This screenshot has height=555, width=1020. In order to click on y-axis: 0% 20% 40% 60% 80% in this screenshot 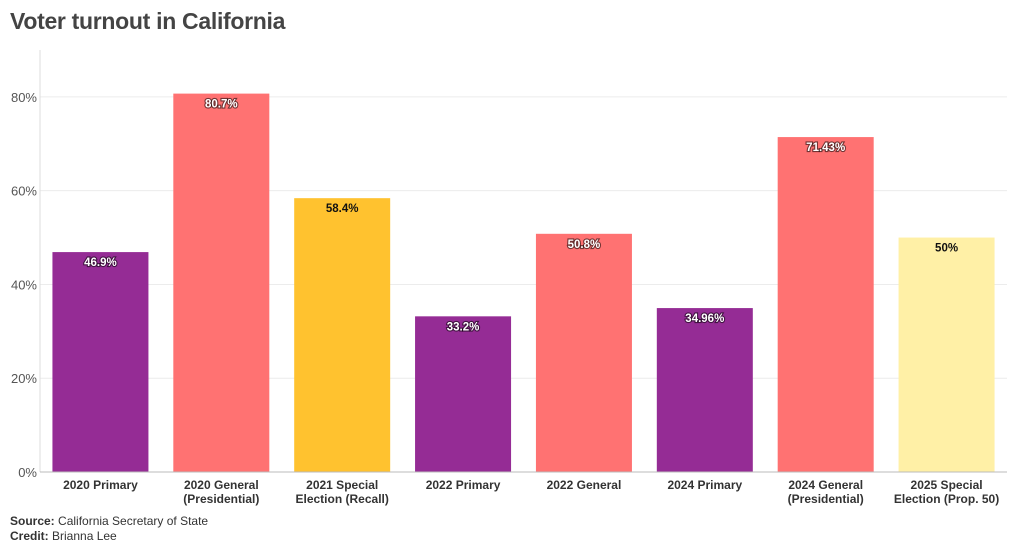, I will do `click(26, 265)`.